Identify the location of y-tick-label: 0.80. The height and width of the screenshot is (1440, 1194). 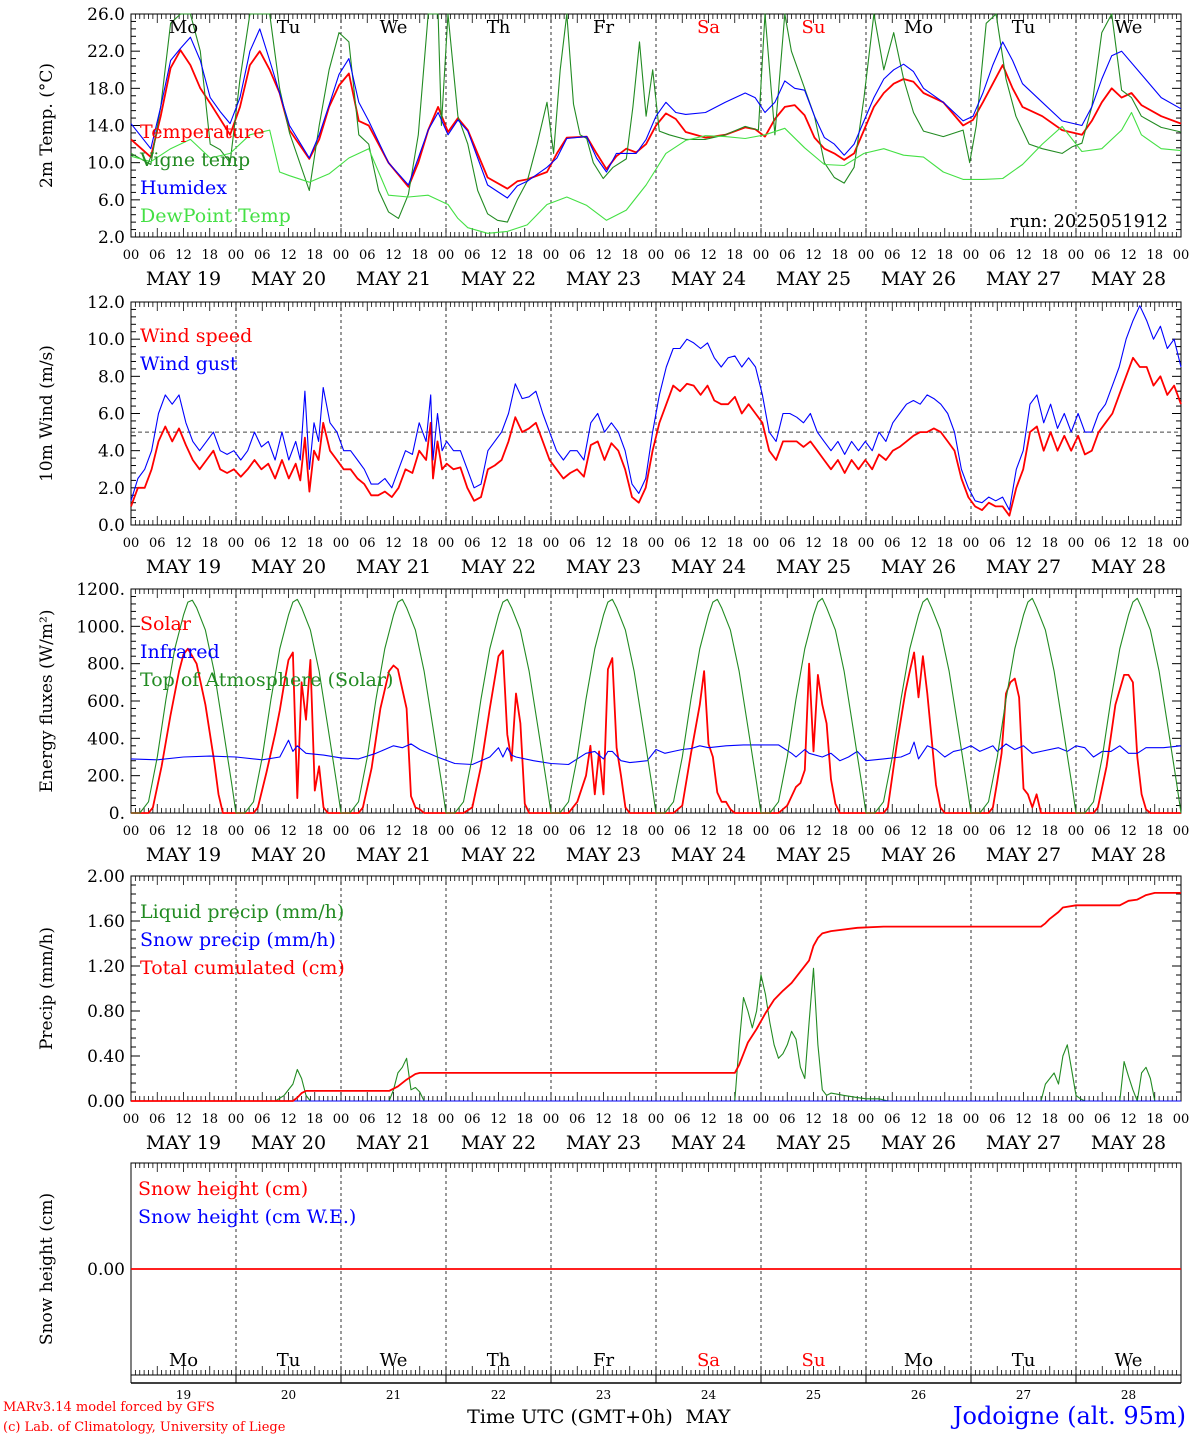
(106, 1012).